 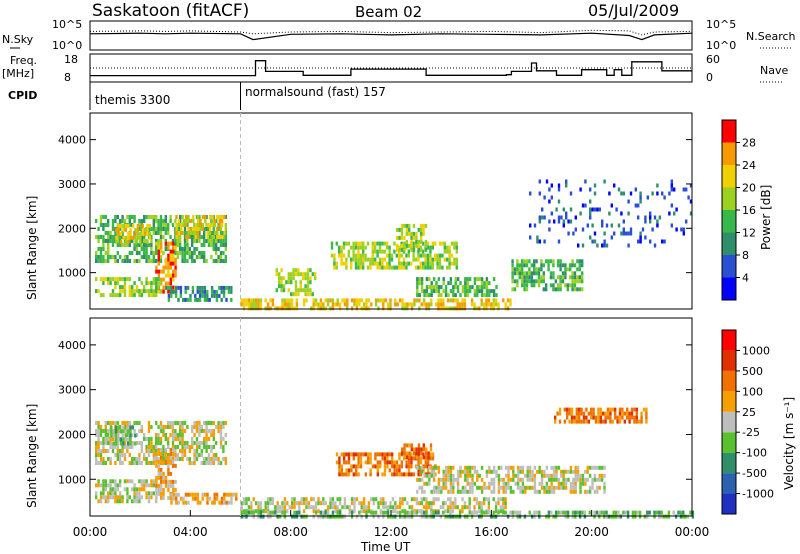 I want to click on velocity-colorbar-swatch, so click(x=729, y=401).